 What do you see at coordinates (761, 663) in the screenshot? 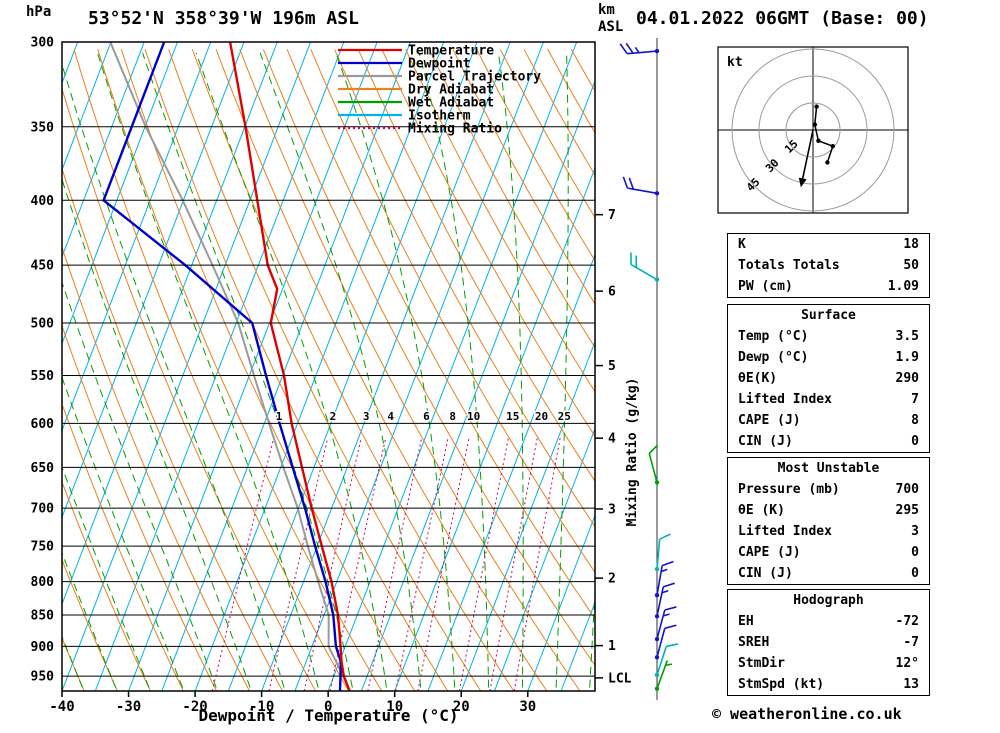
I see `stat-label: StmDir` at bounding box center [761, 663].